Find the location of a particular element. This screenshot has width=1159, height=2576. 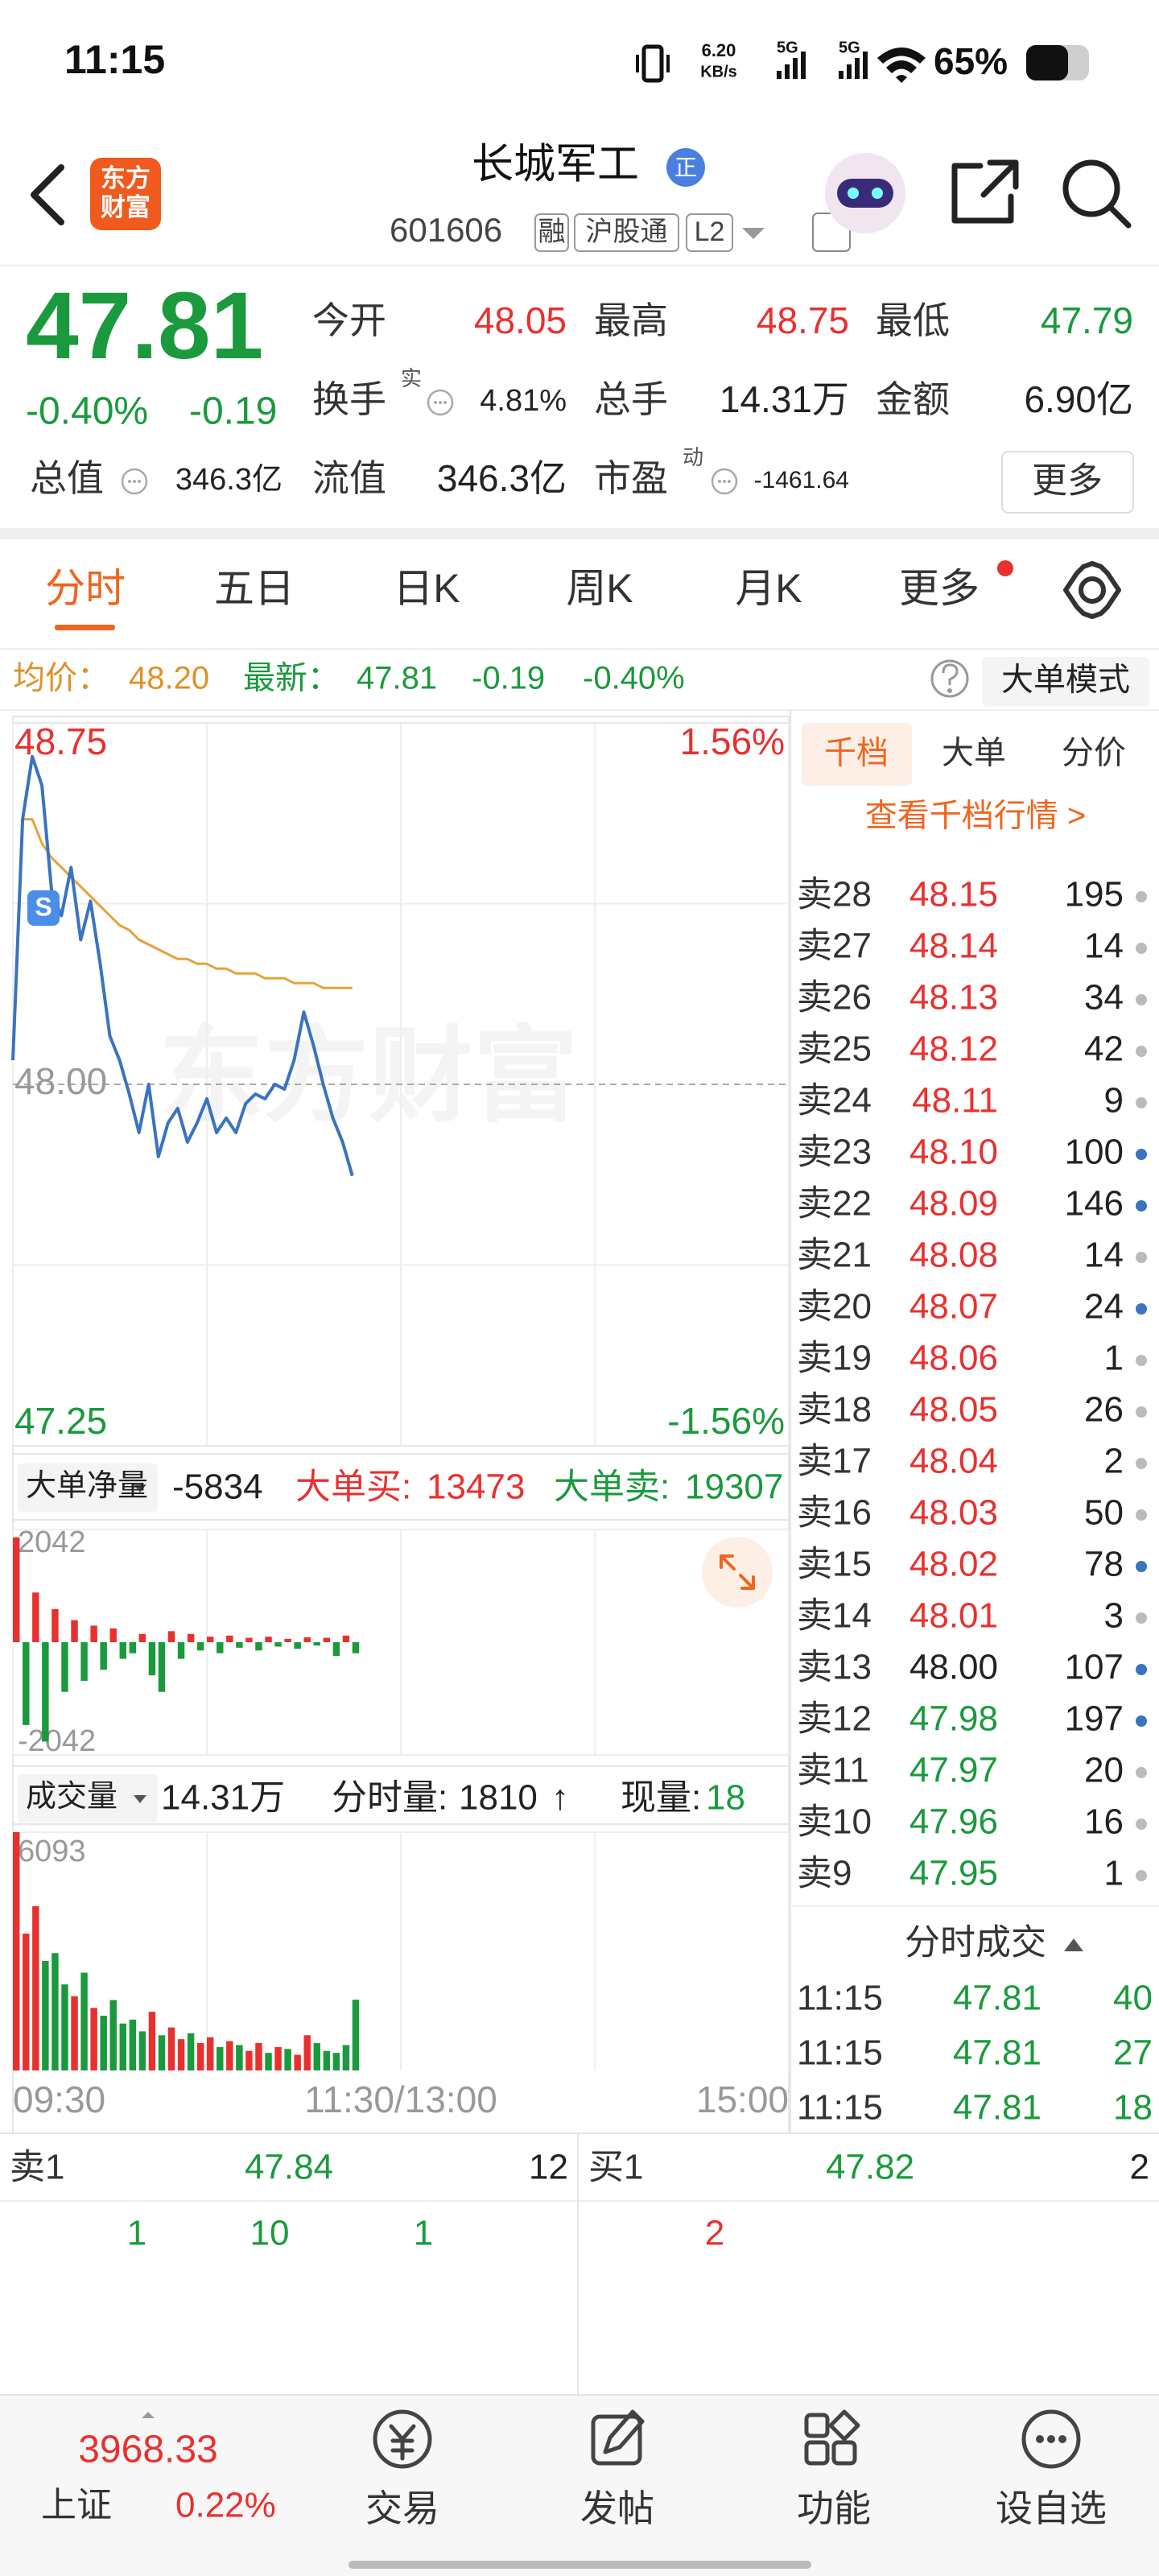

book-level: 卖26 is located at coordinates (835, 998).